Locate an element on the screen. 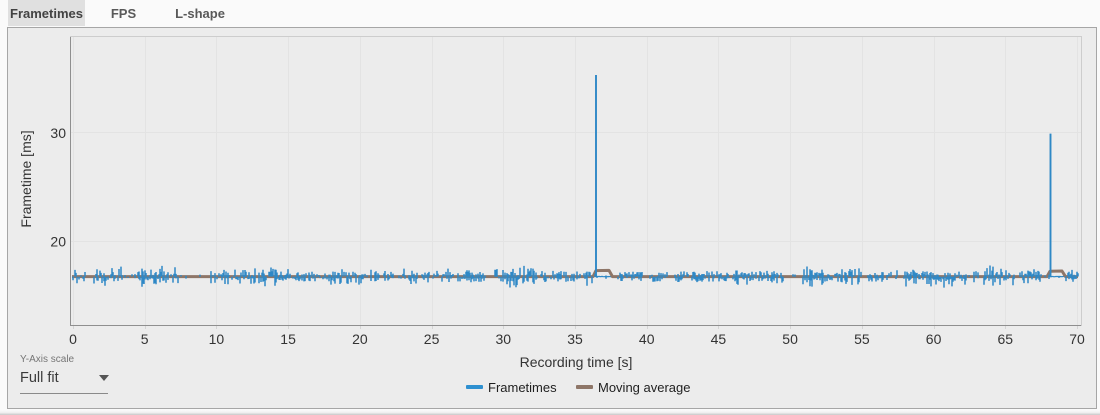 This screenshot has width=1100, height=415. svg-text: 45 is located at coordinates (719, 339).